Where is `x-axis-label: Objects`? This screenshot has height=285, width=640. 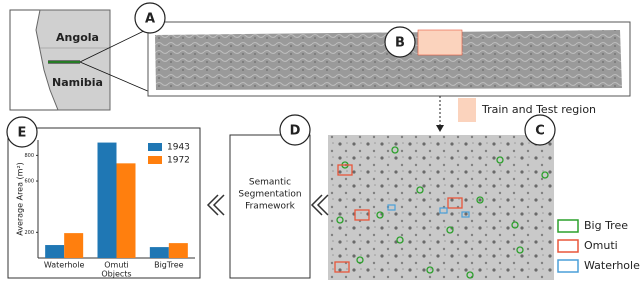 x-axis-label: Objects is located at coordinates (116, 274).